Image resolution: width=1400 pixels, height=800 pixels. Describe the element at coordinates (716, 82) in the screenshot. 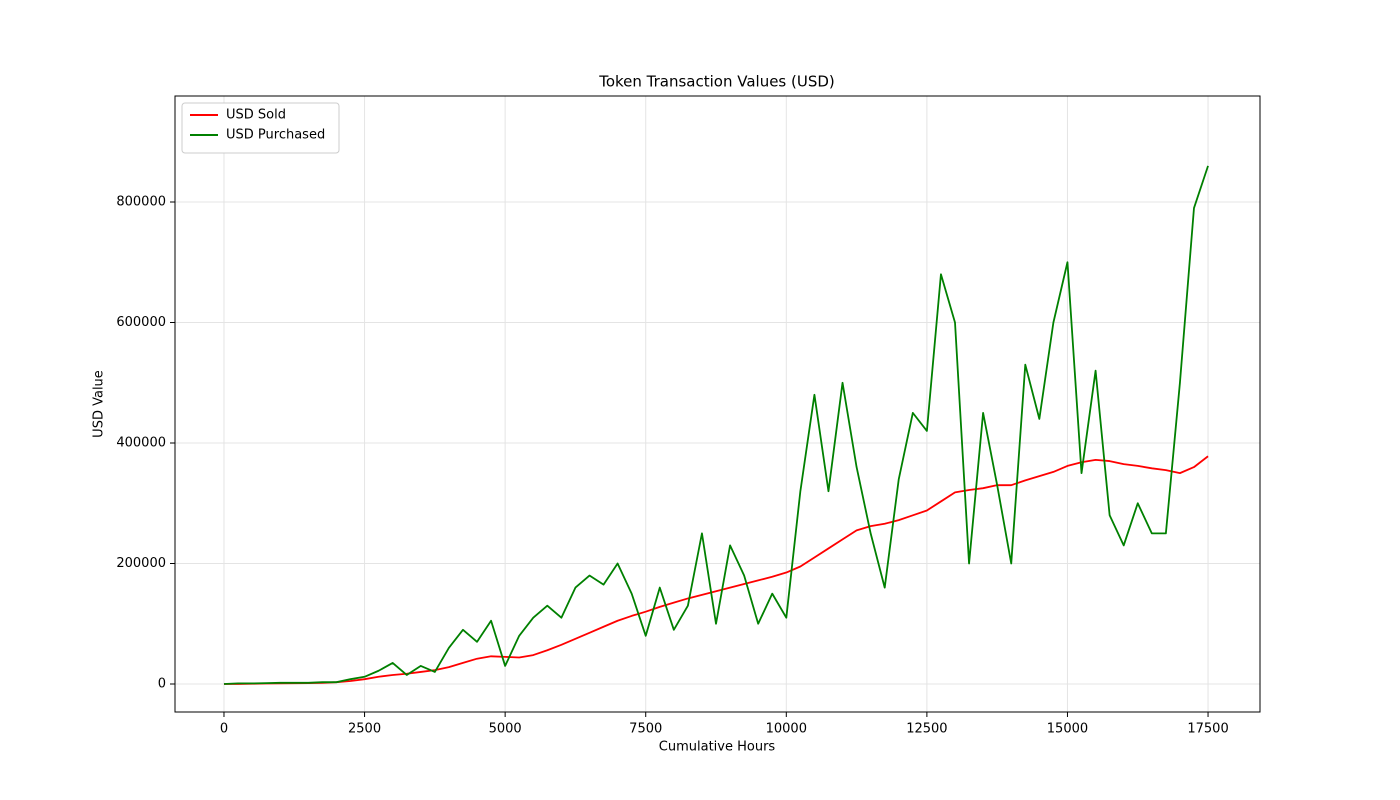

I see `chart-title: Token Transaction Values (USD)` at that location.